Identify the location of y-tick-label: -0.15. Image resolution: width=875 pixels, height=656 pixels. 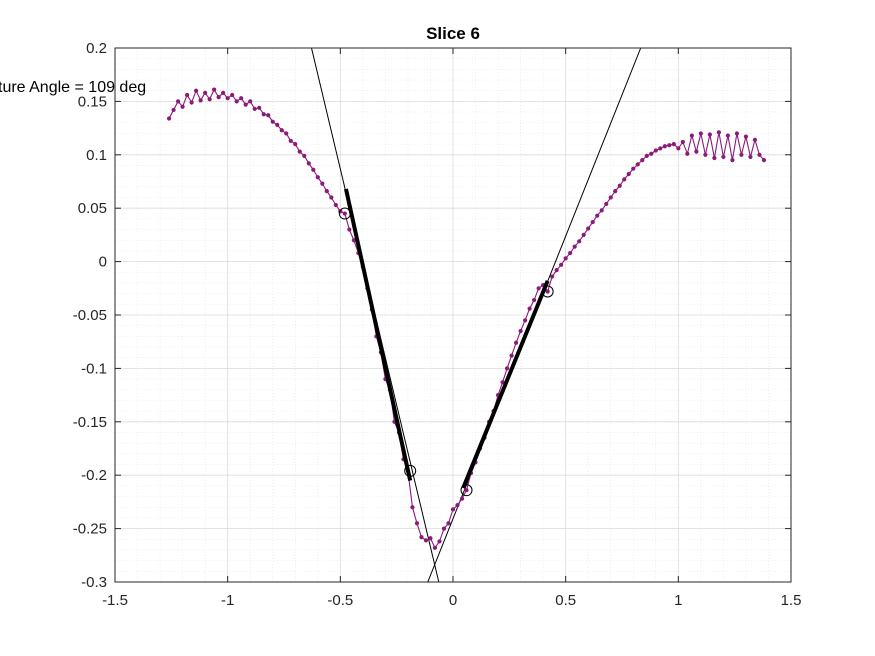
(90, 422).